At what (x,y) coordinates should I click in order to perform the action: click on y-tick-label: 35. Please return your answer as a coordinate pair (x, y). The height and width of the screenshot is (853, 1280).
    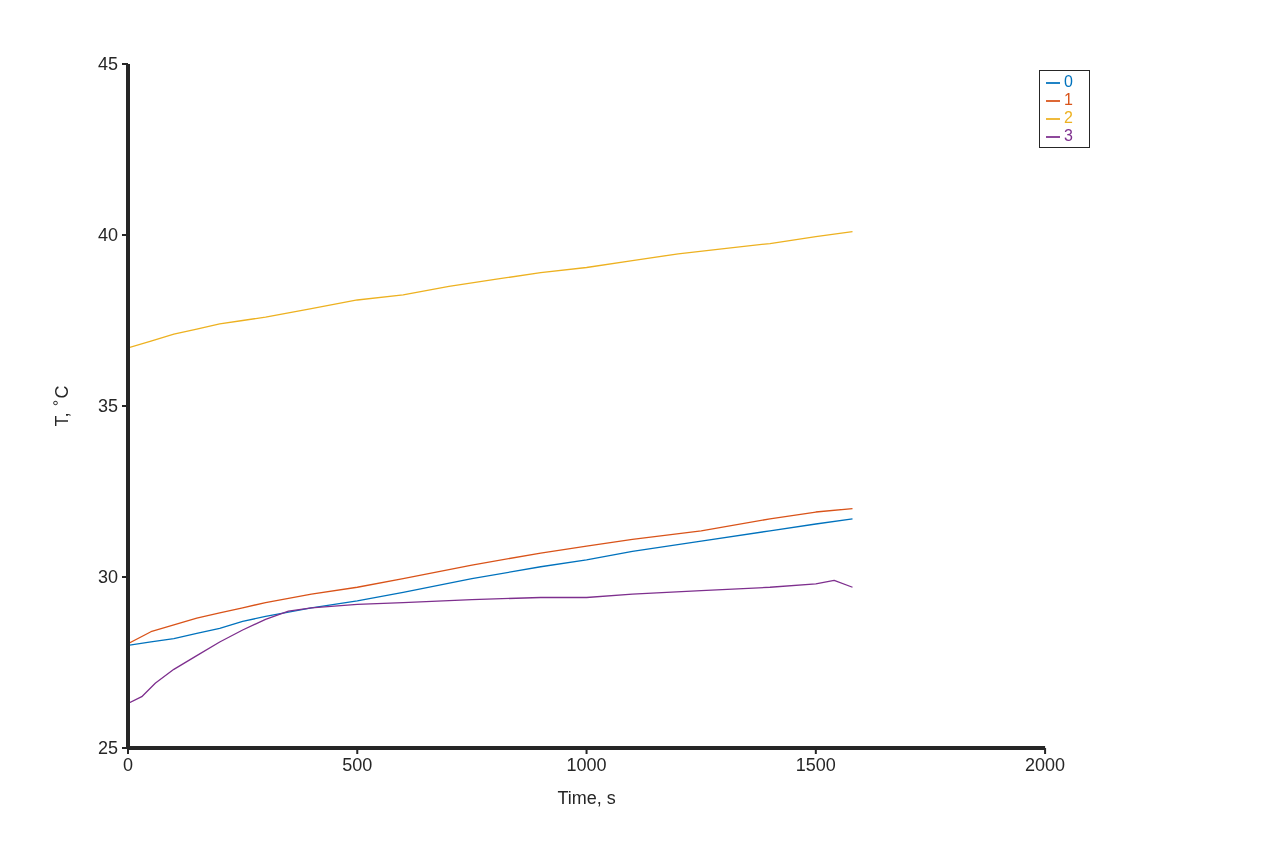
    Looking at the image, I should click on (107, 406).